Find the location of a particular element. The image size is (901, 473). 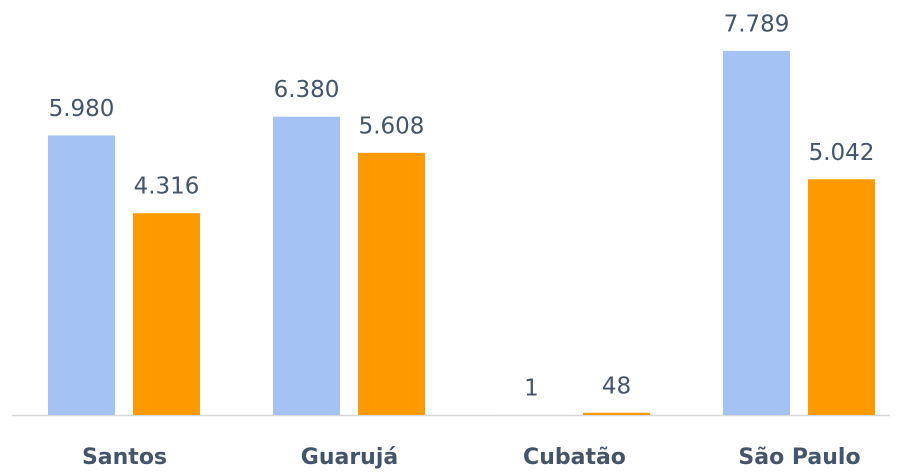

data-label: 48 is located at coordinates (616, 386).